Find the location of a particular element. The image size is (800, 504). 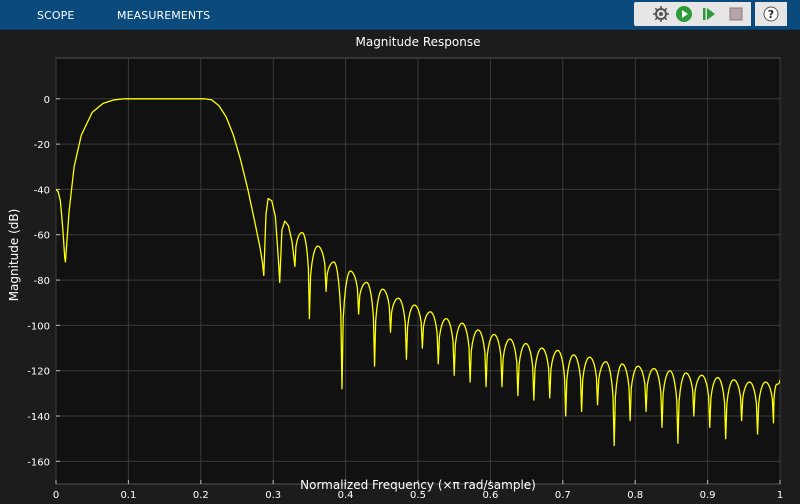

tab-measurements: MEASUREMENTS is located at coordinates (164, 15).